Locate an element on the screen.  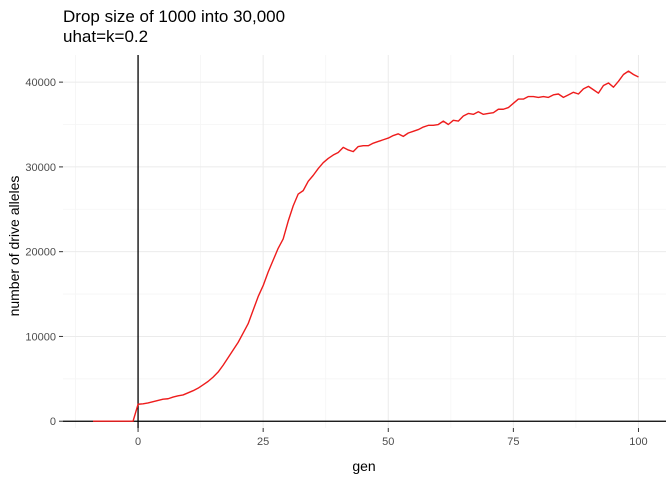
y-axis-ticks: 0 10000 20000 30000 40000 is located at coordinates (44, 252).